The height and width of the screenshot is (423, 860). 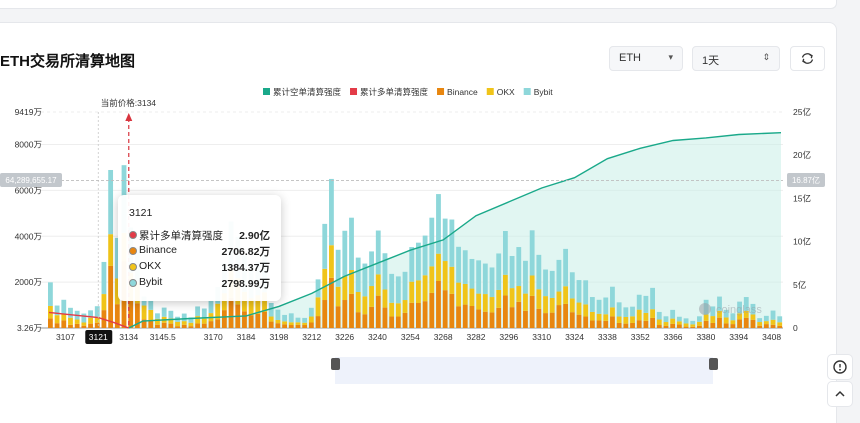 I want to click on legend-item: 累计多单清算强度, so click(x=394, y=92).